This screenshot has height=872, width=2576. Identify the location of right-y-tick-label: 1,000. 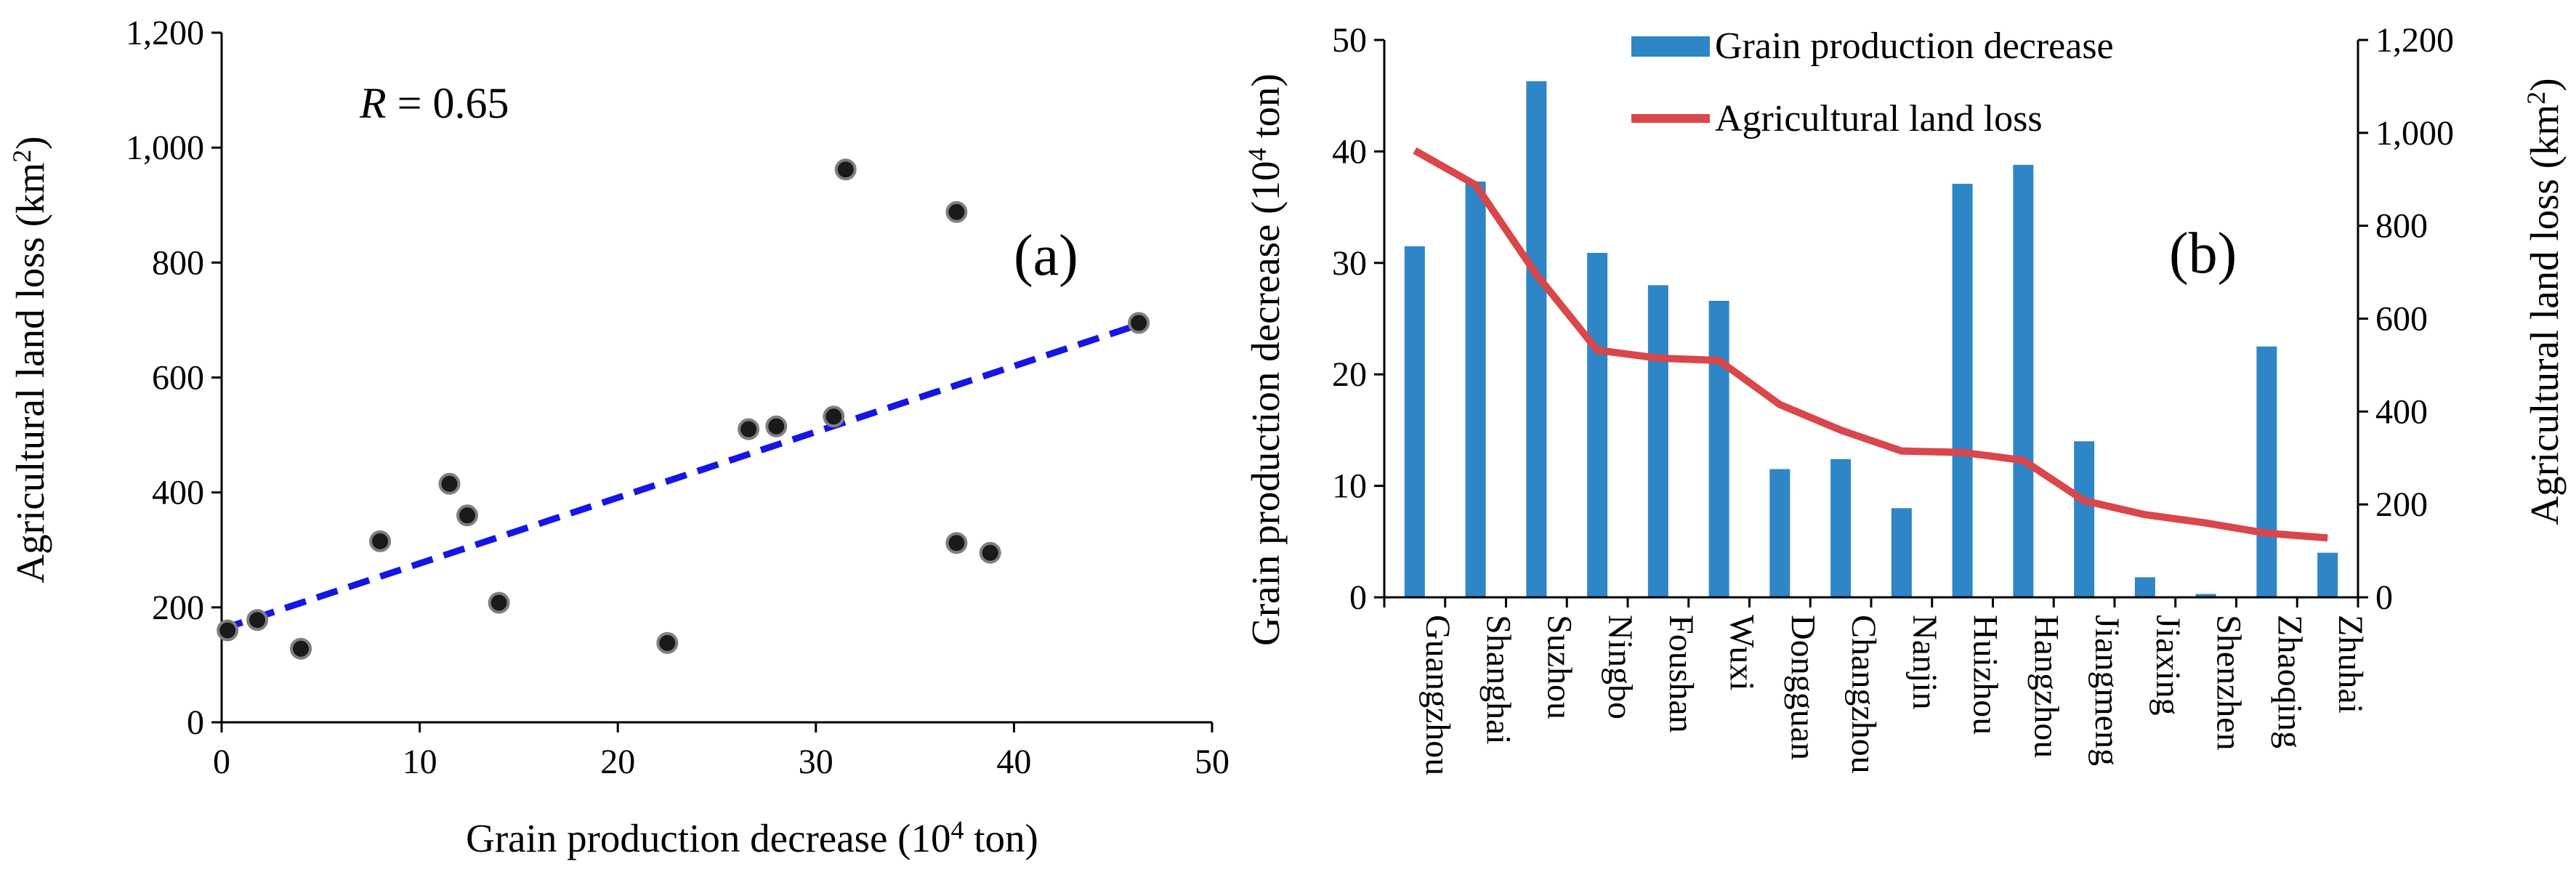
(2414, 133).